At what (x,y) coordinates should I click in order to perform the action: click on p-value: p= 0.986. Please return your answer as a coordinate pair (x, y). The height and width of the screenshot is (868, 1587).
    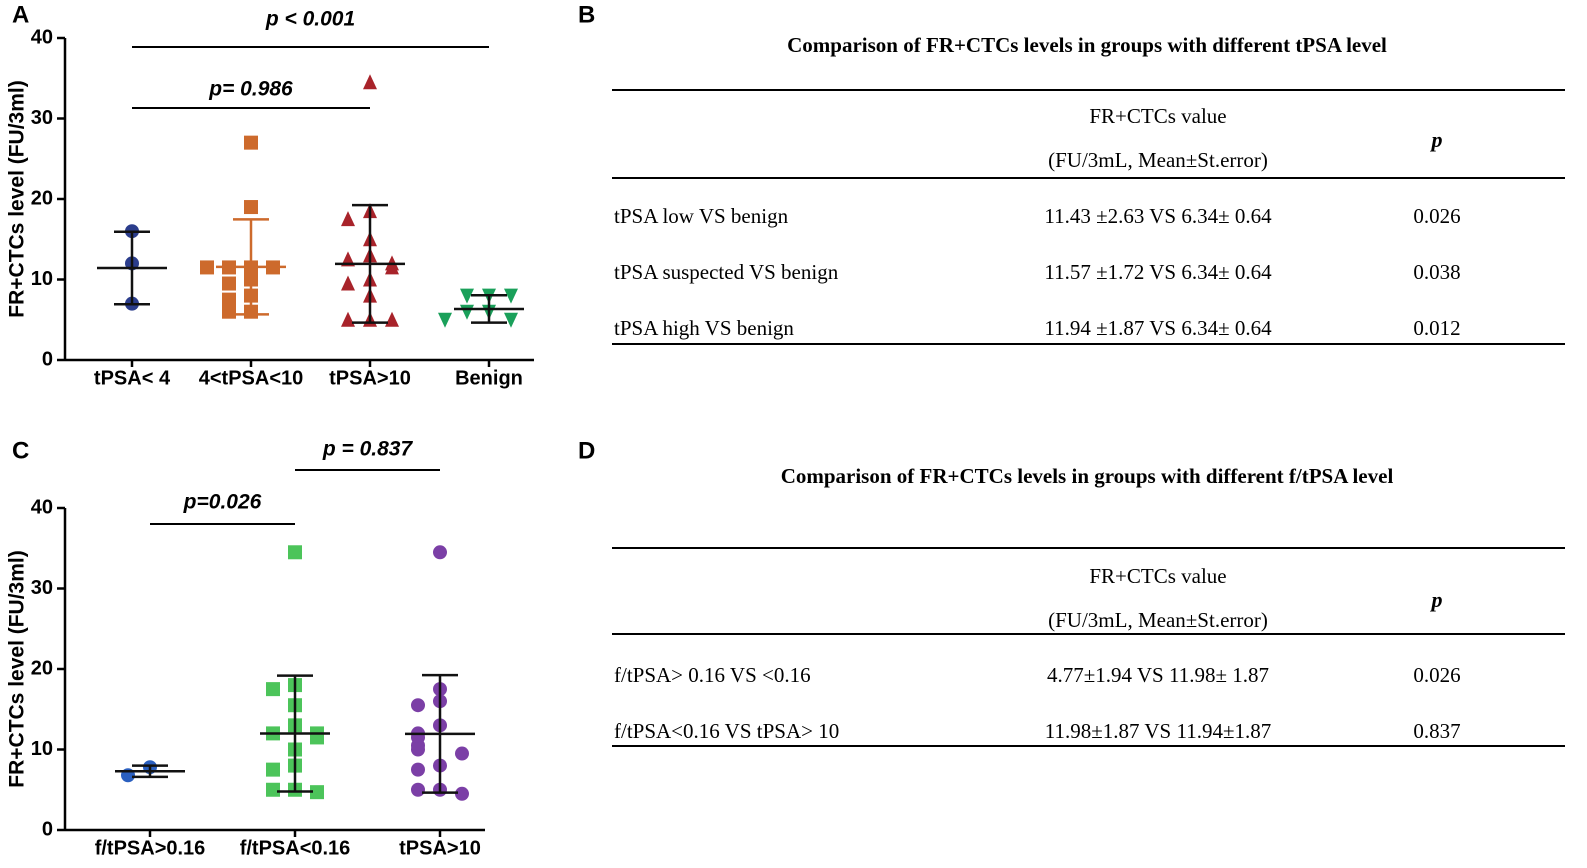
    Looking at the image, I should click on (250, 89).